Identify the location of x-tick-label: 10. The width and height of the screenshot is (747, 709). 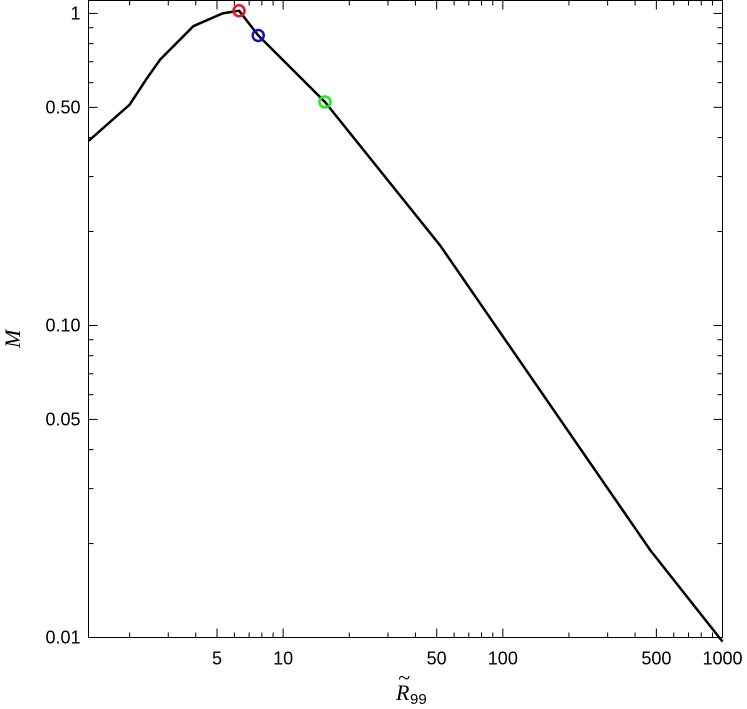
(283, 659).